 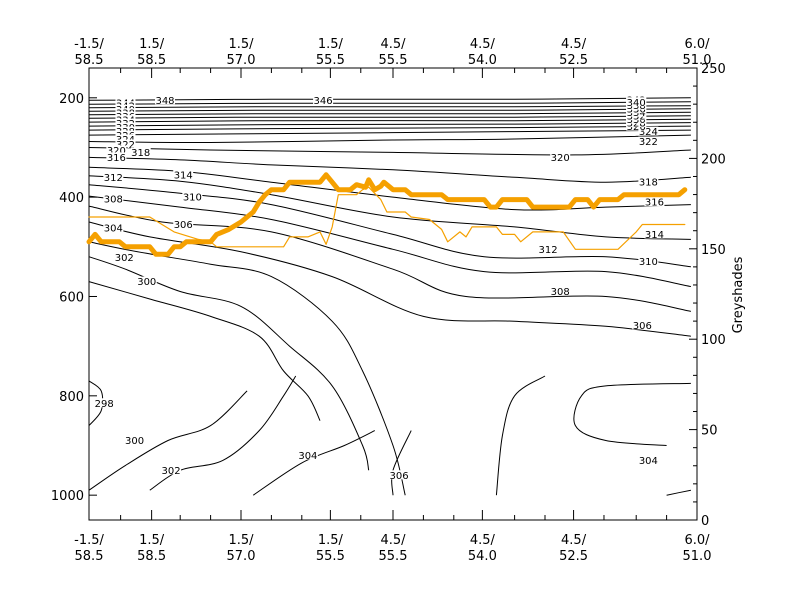 I want to click on bottom-tick-label-line2: 57.0, so click(x=241, y=556).